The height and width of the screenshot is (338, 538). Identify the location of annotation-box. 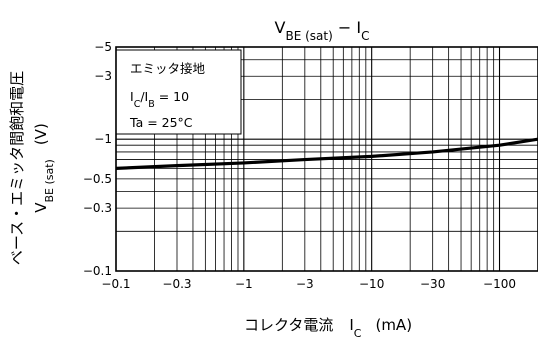
(178, 92).